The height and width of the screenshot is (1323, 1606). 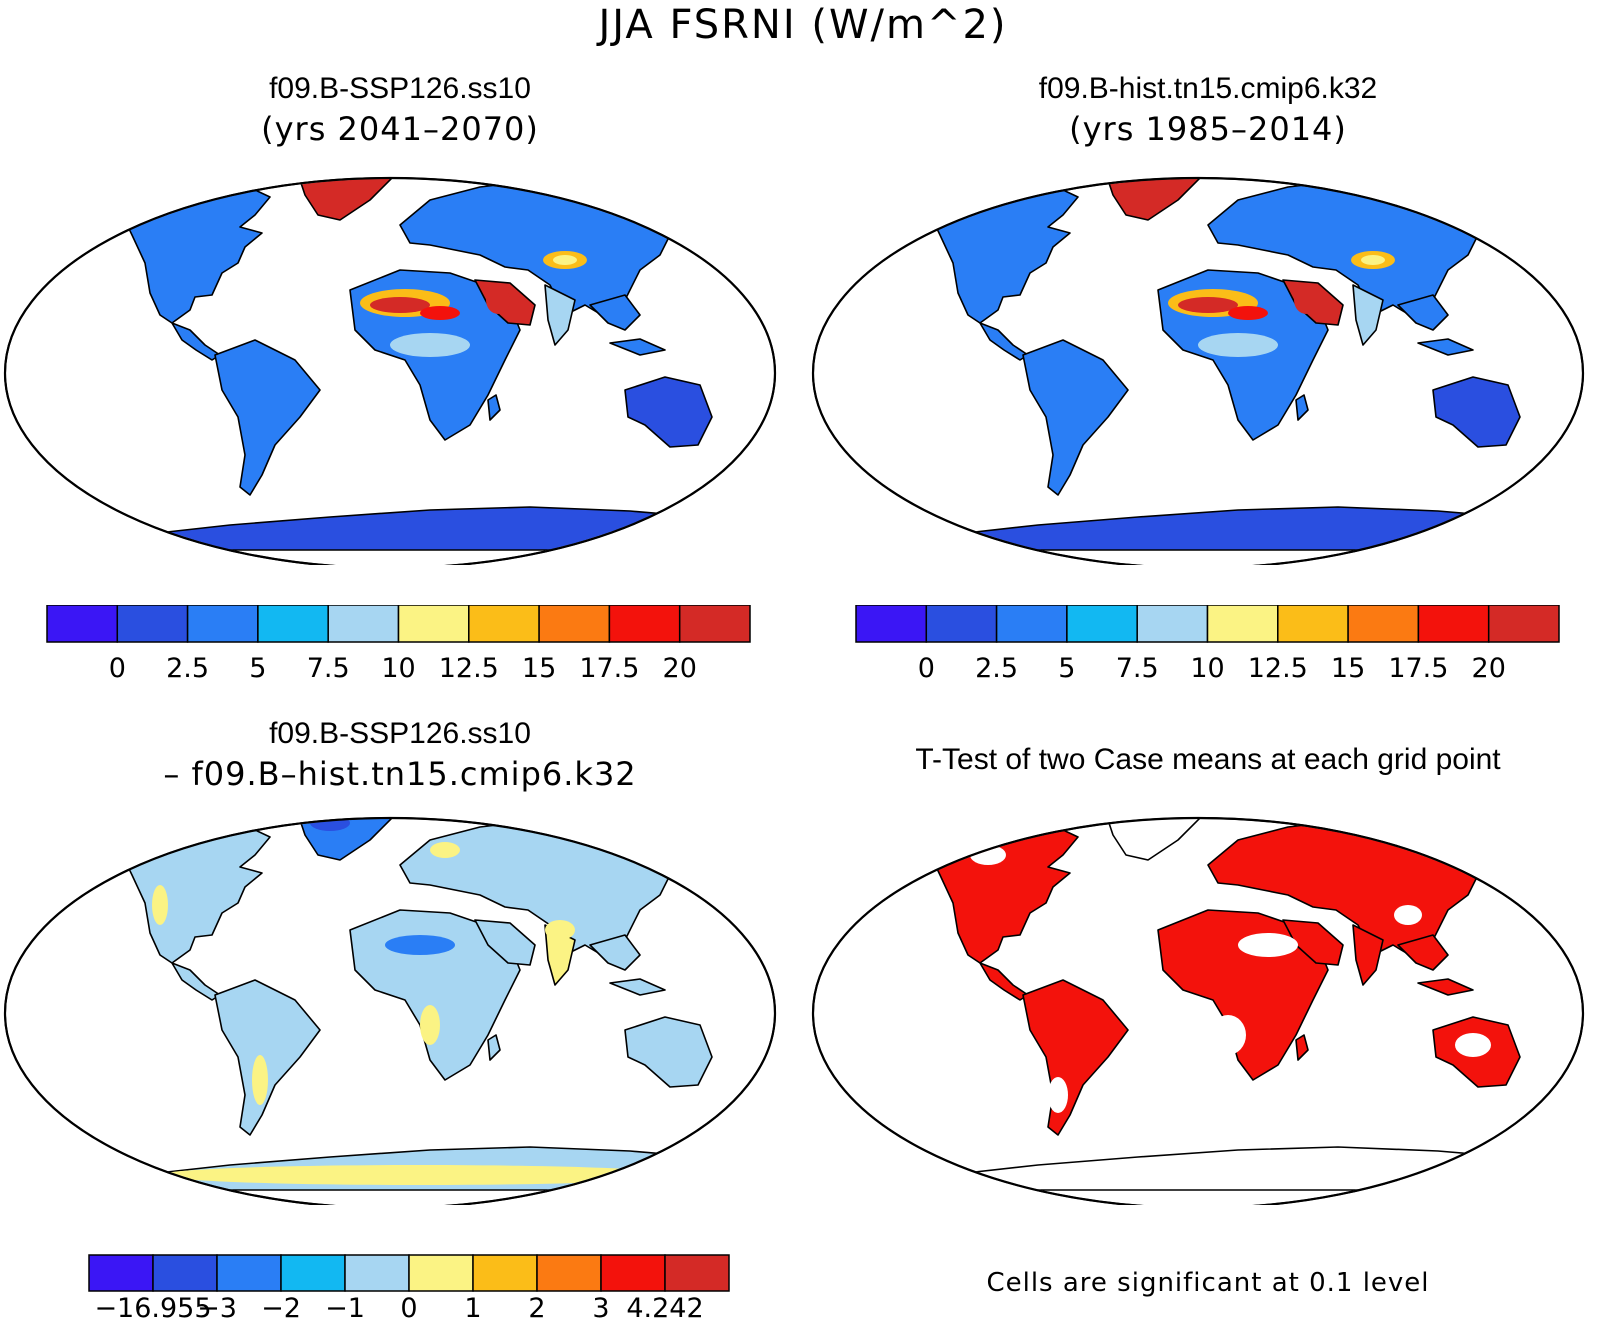 I want to click on colorbar-label: 7.5, so click(x=1137, y=668).